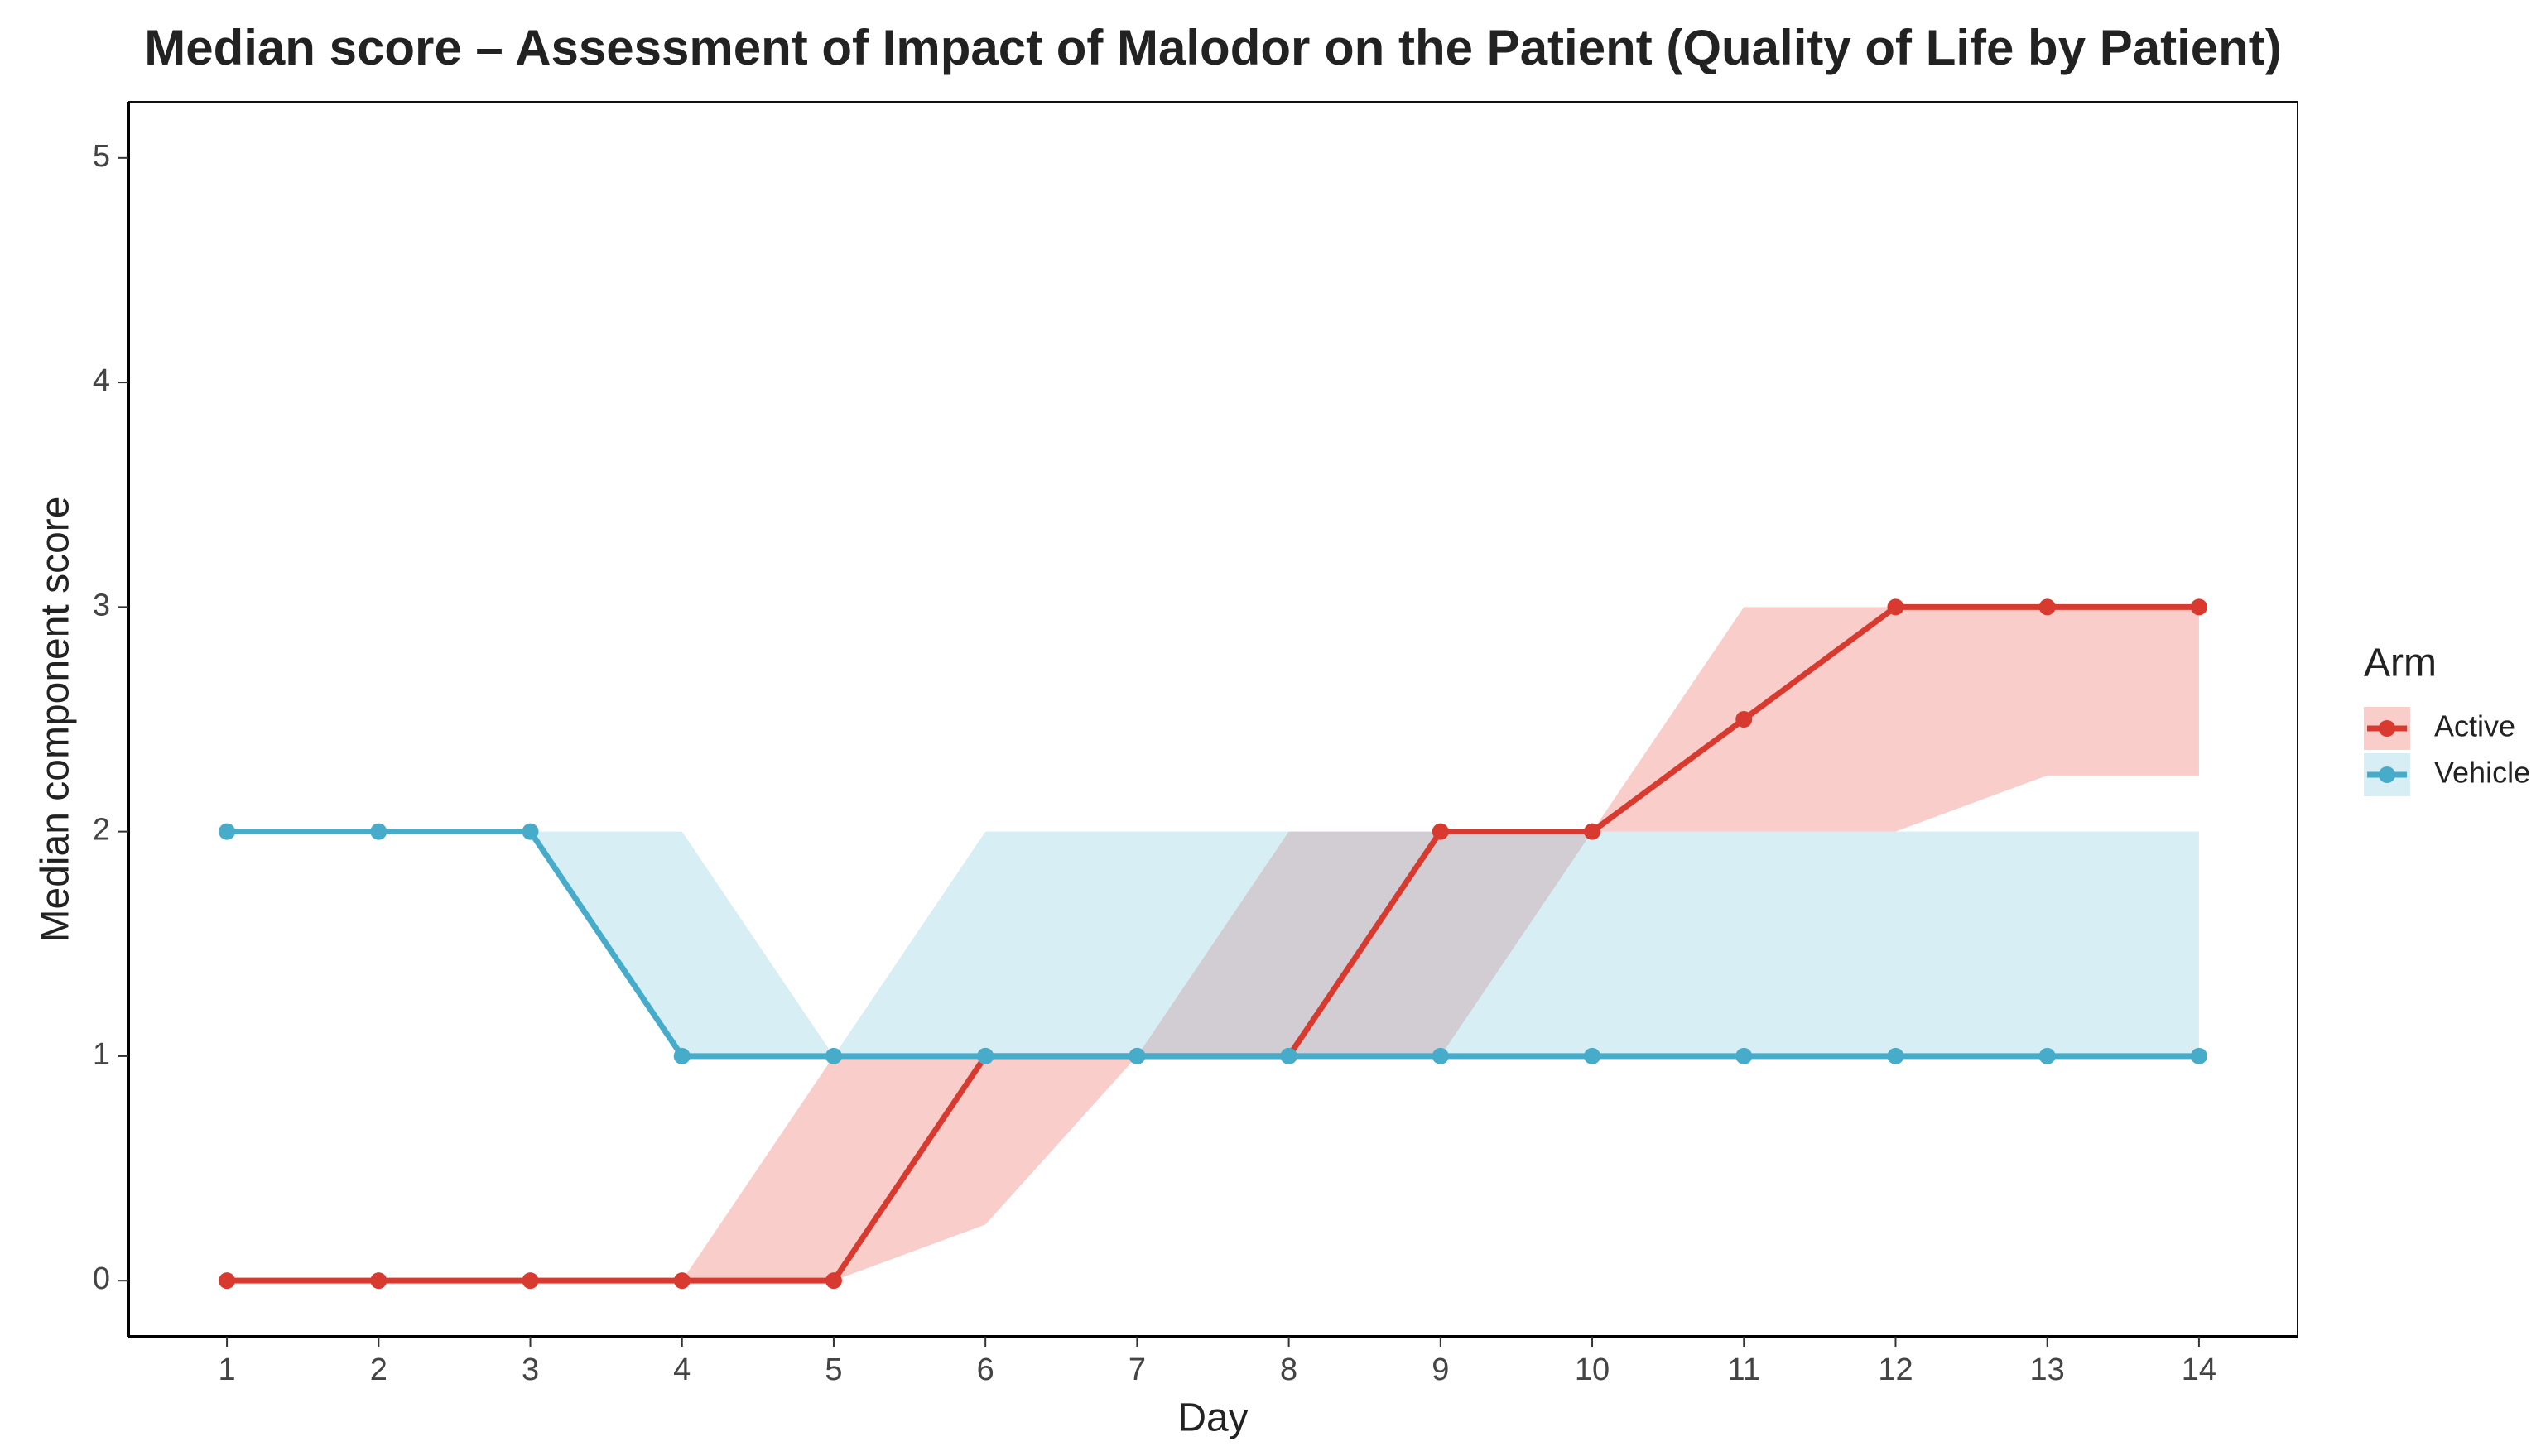 This screenshot has height=1456, width=2541. What do you see at coordinates (102, 156) in the screenshot?
I see `y-tick-label: 5` at bounding box center [102, 156].